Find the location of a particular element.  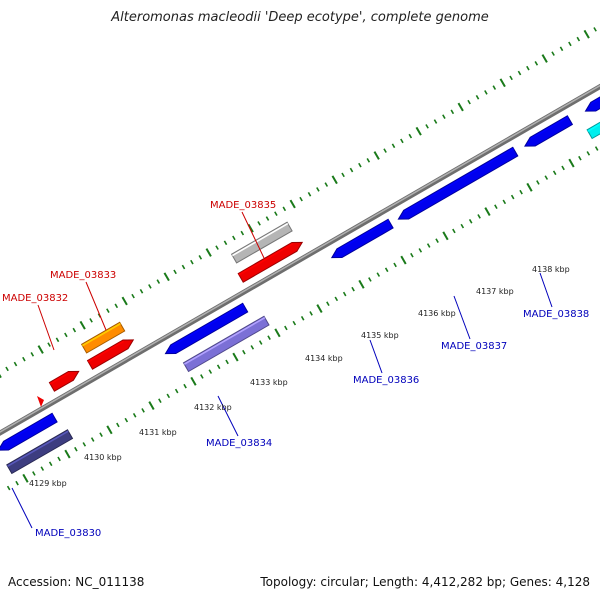

scale-label: 4130 kbp is located at coordinates (103, 457).